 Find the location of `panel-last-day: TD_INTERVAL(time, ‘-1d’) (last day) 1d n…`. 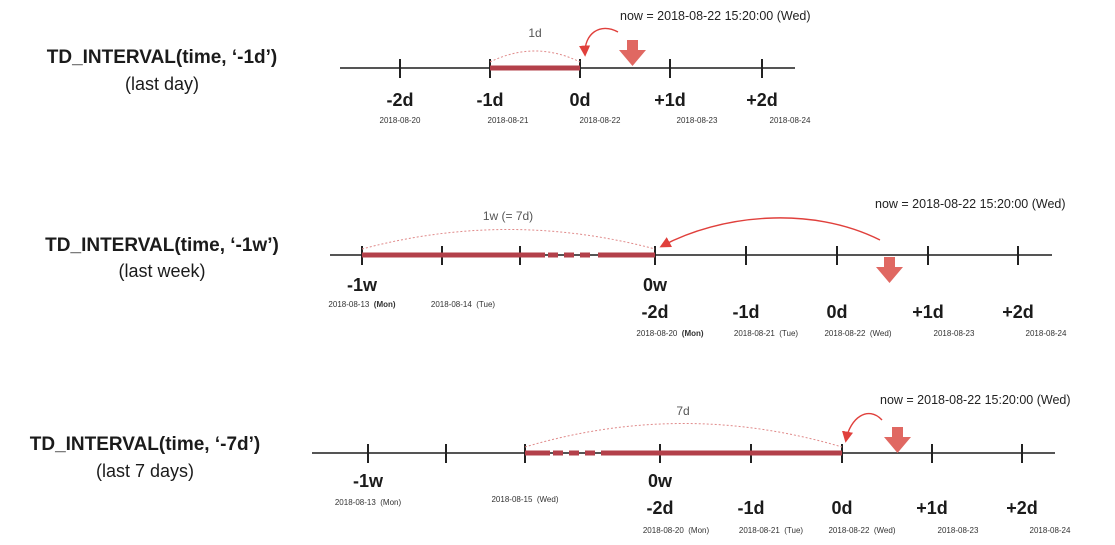

panel-last-day: TD_INTERVAL(time, ‘-1d’) (last day) 1d n… is located at coordinates (429, 67).